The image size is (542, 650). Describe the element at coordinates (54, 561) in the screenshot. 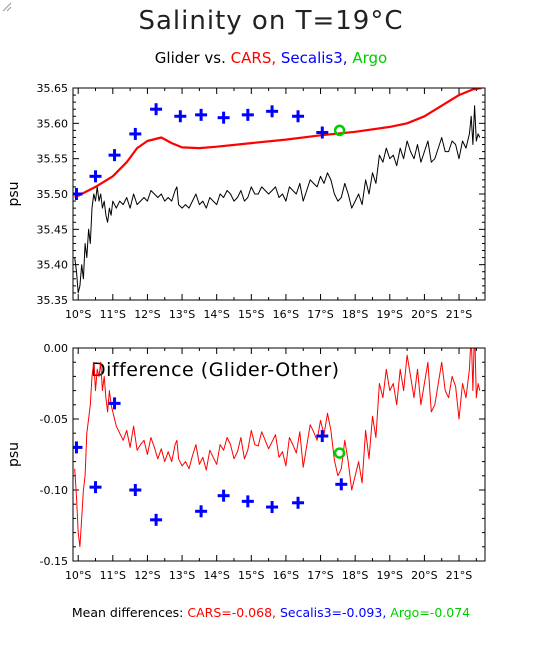

I see `y-tick-label: -0.15` at that location.